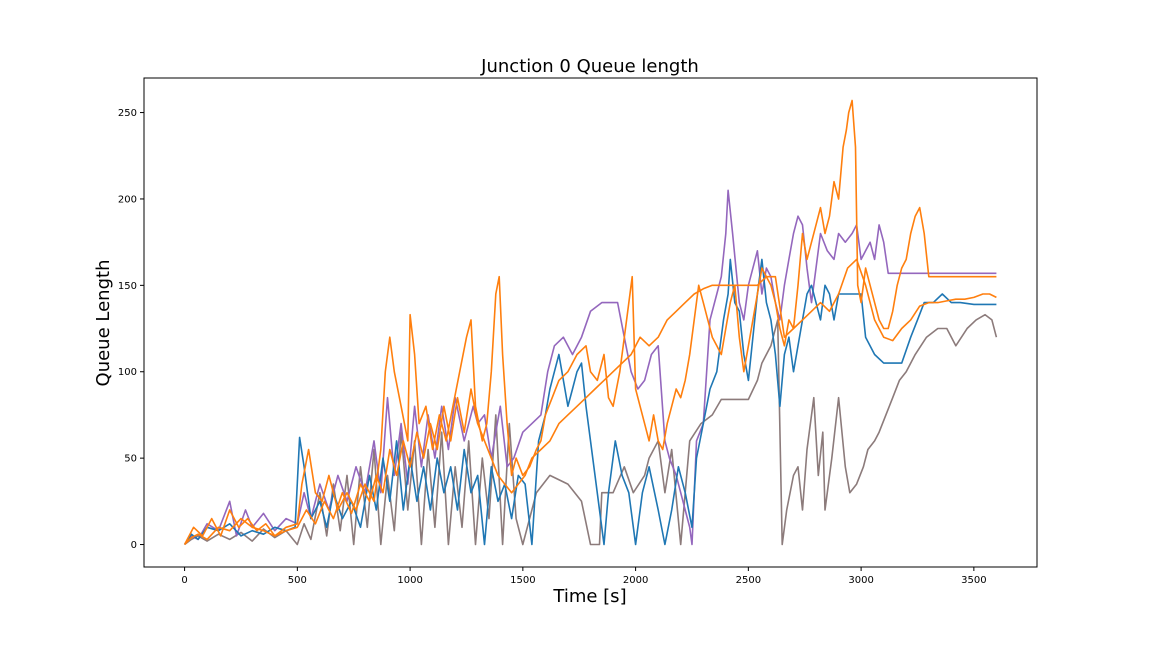 The image size is (1152, 652). I want to click on x-axis-ticks: 0 500 1000 1500 2000 2500 3000 3500, so click(584, 576).